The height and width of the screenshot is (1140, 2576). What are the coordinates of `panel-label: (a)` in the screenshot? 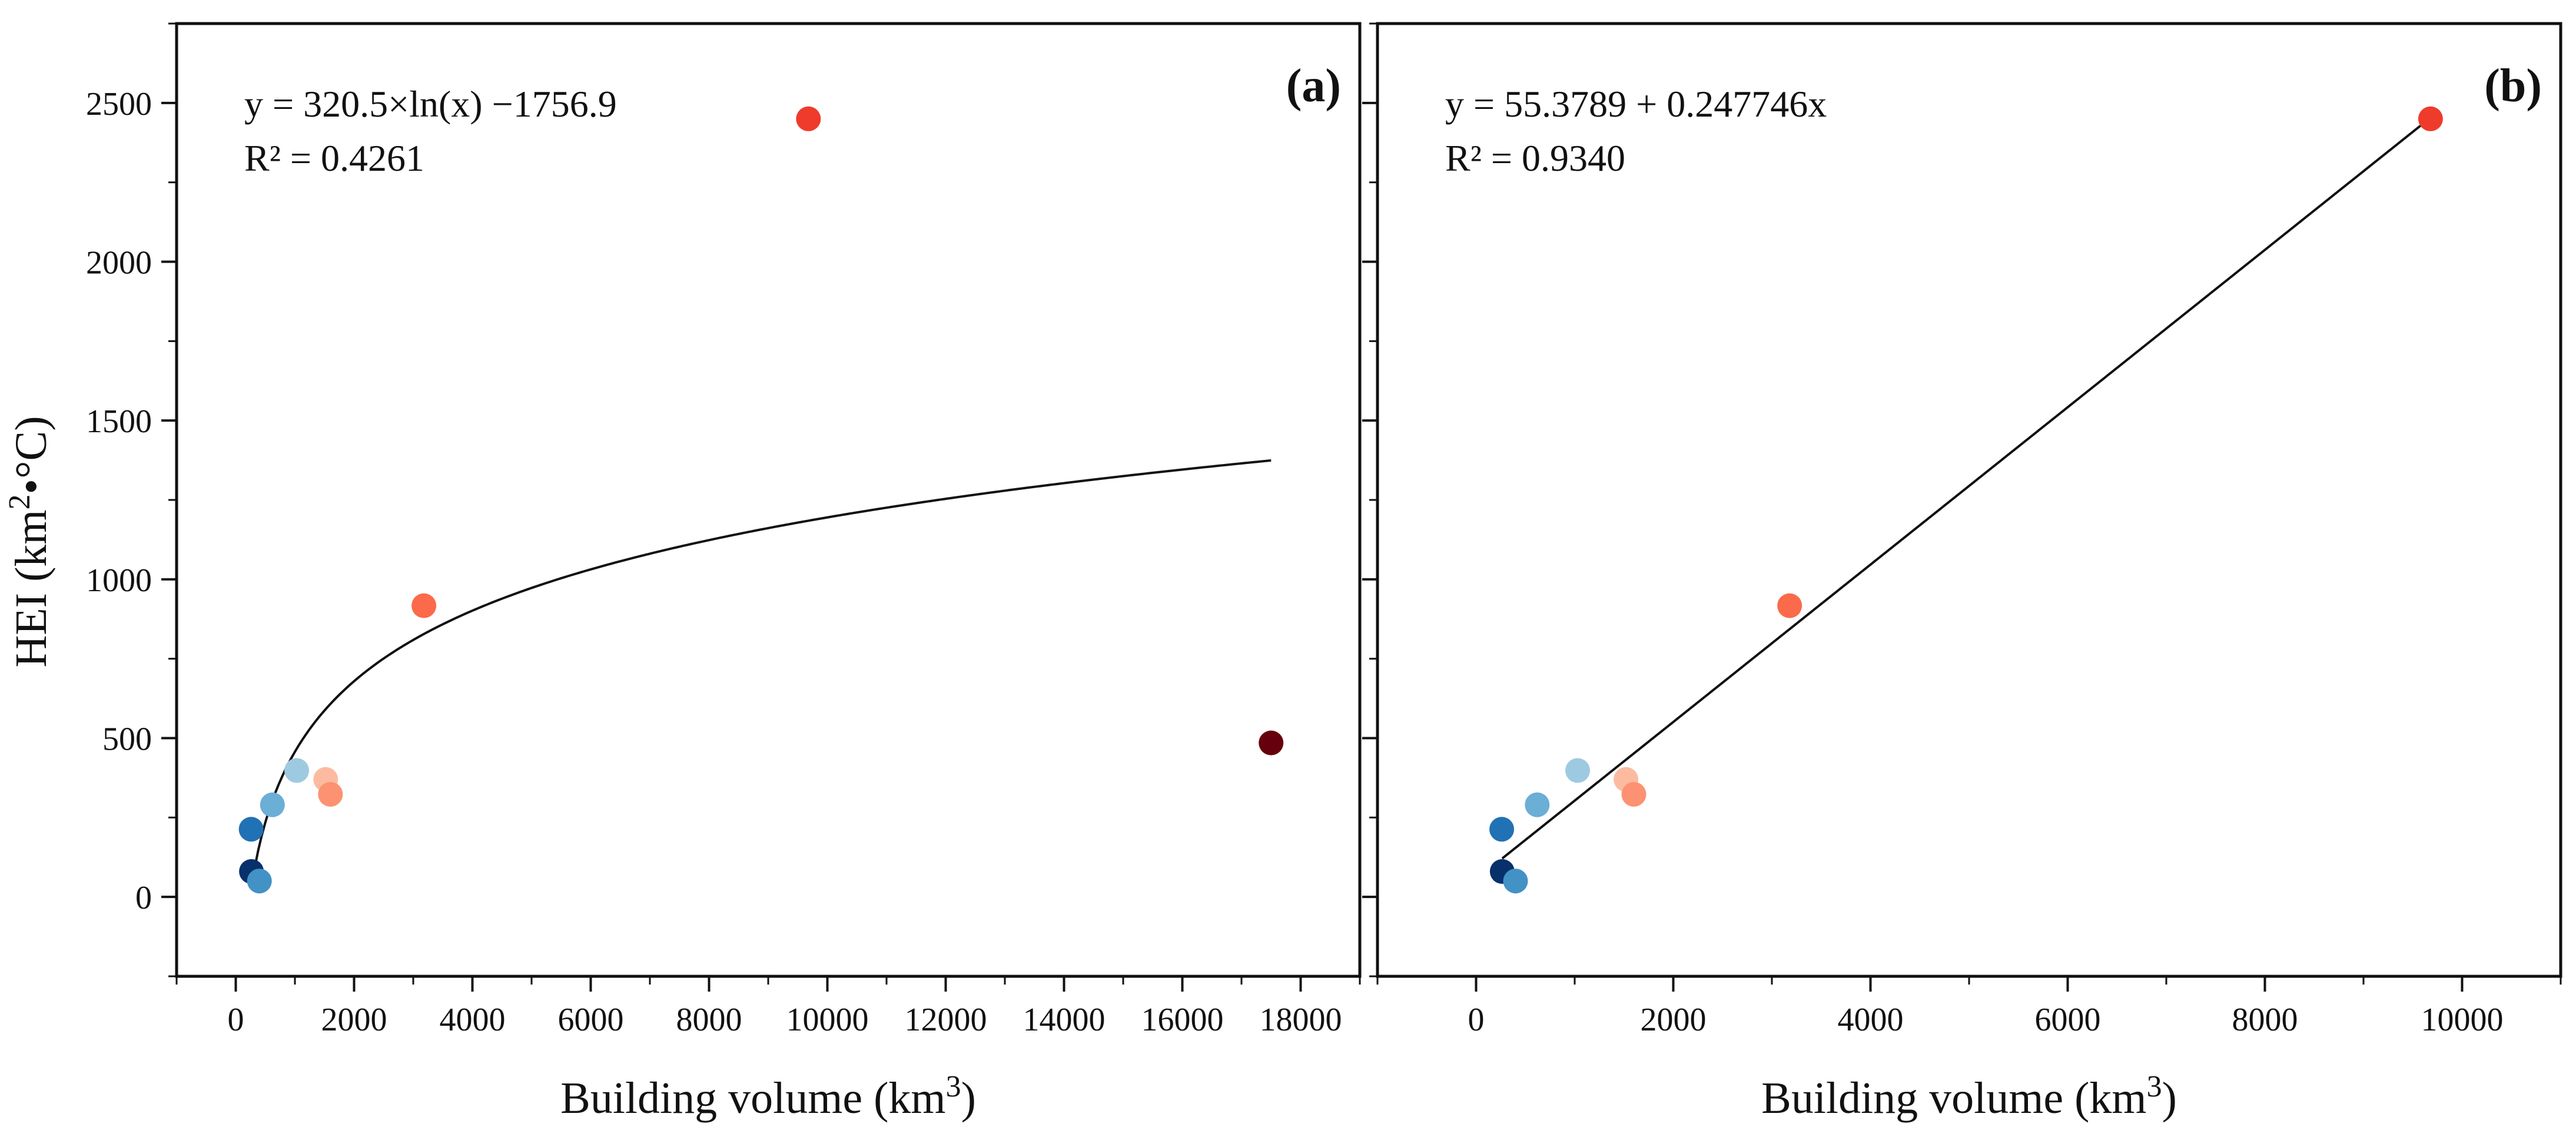 It's located at (1313, 86).